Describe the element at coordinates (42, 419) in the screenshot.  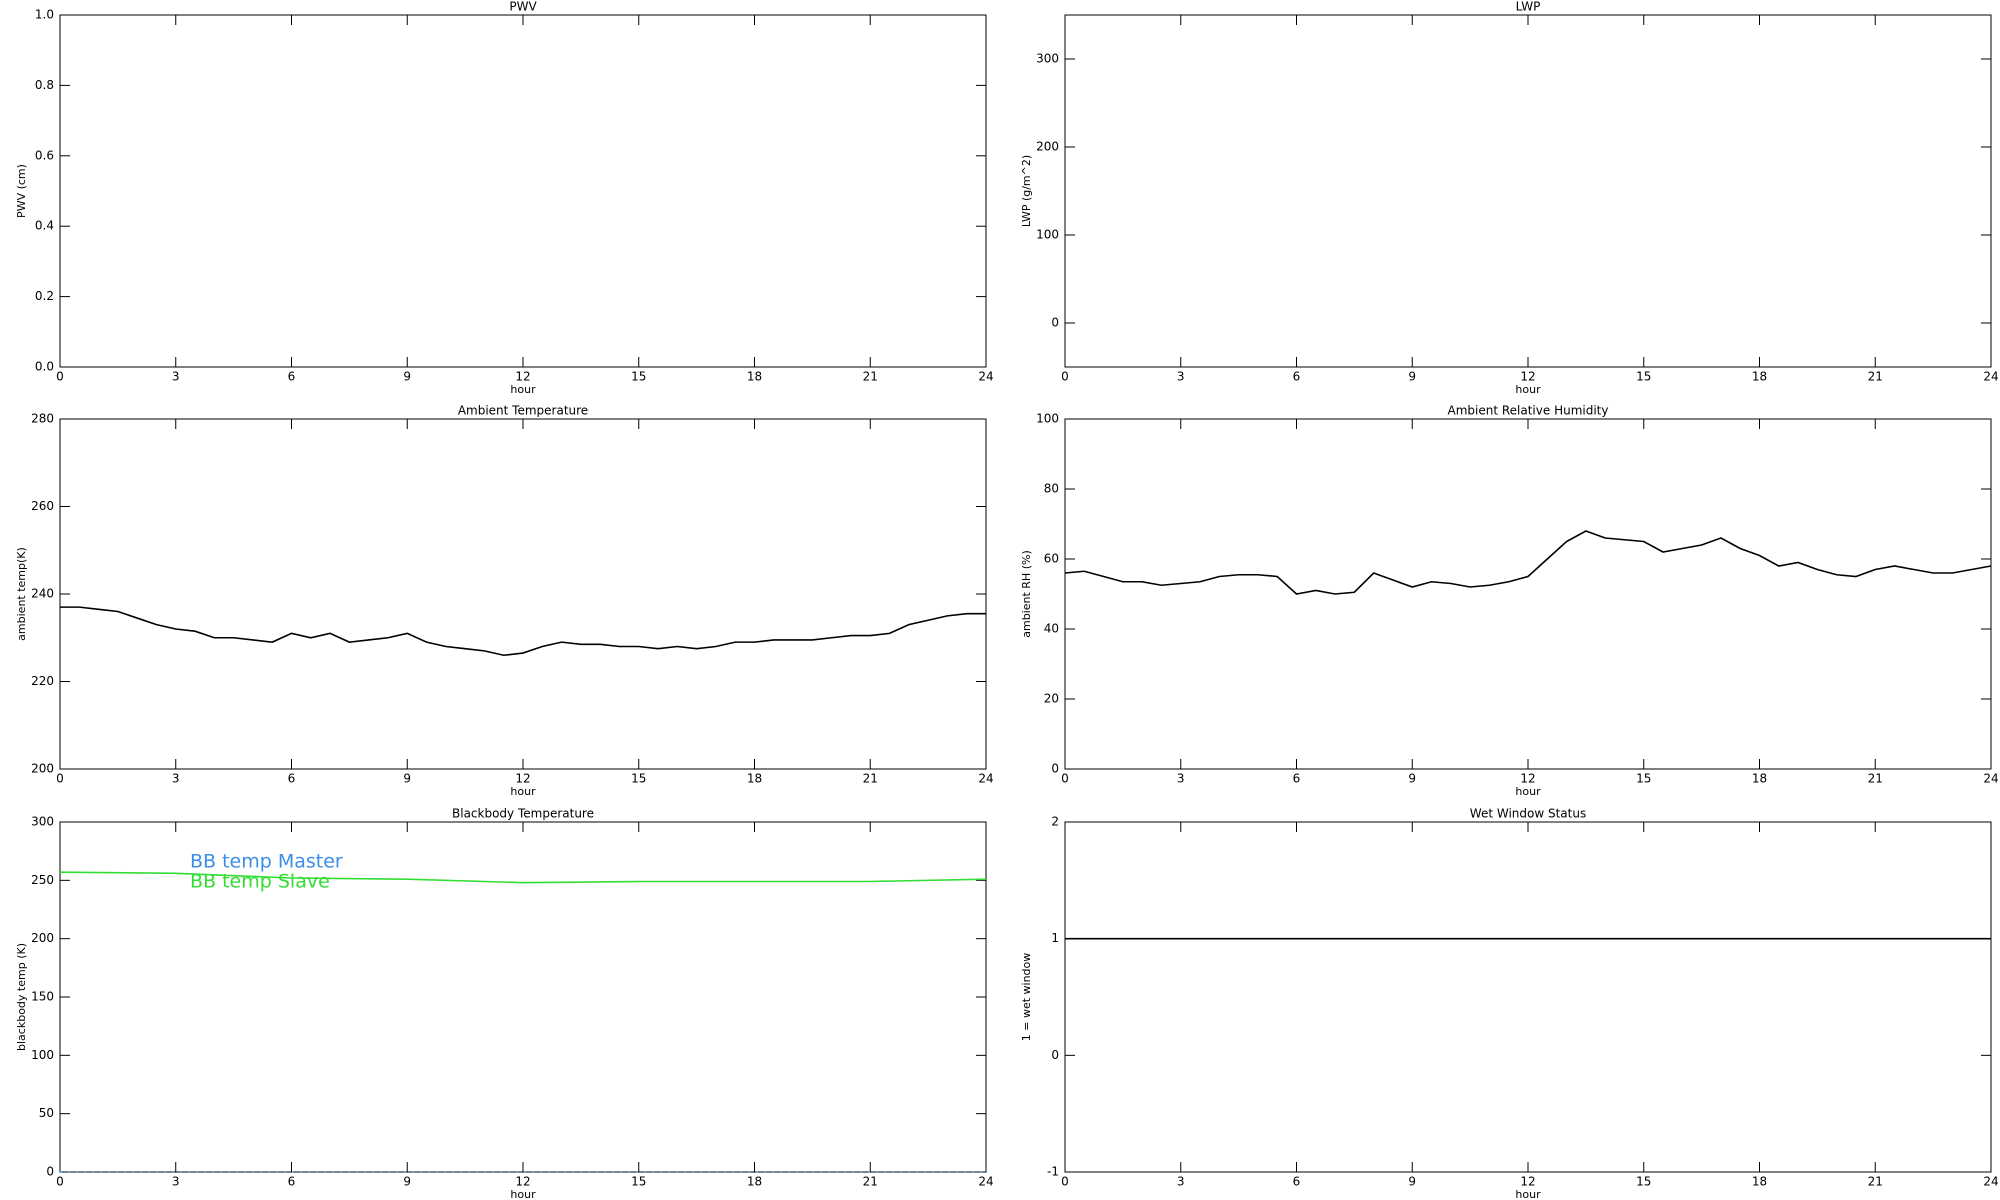
I see `y-tick-label: 280` at that location.